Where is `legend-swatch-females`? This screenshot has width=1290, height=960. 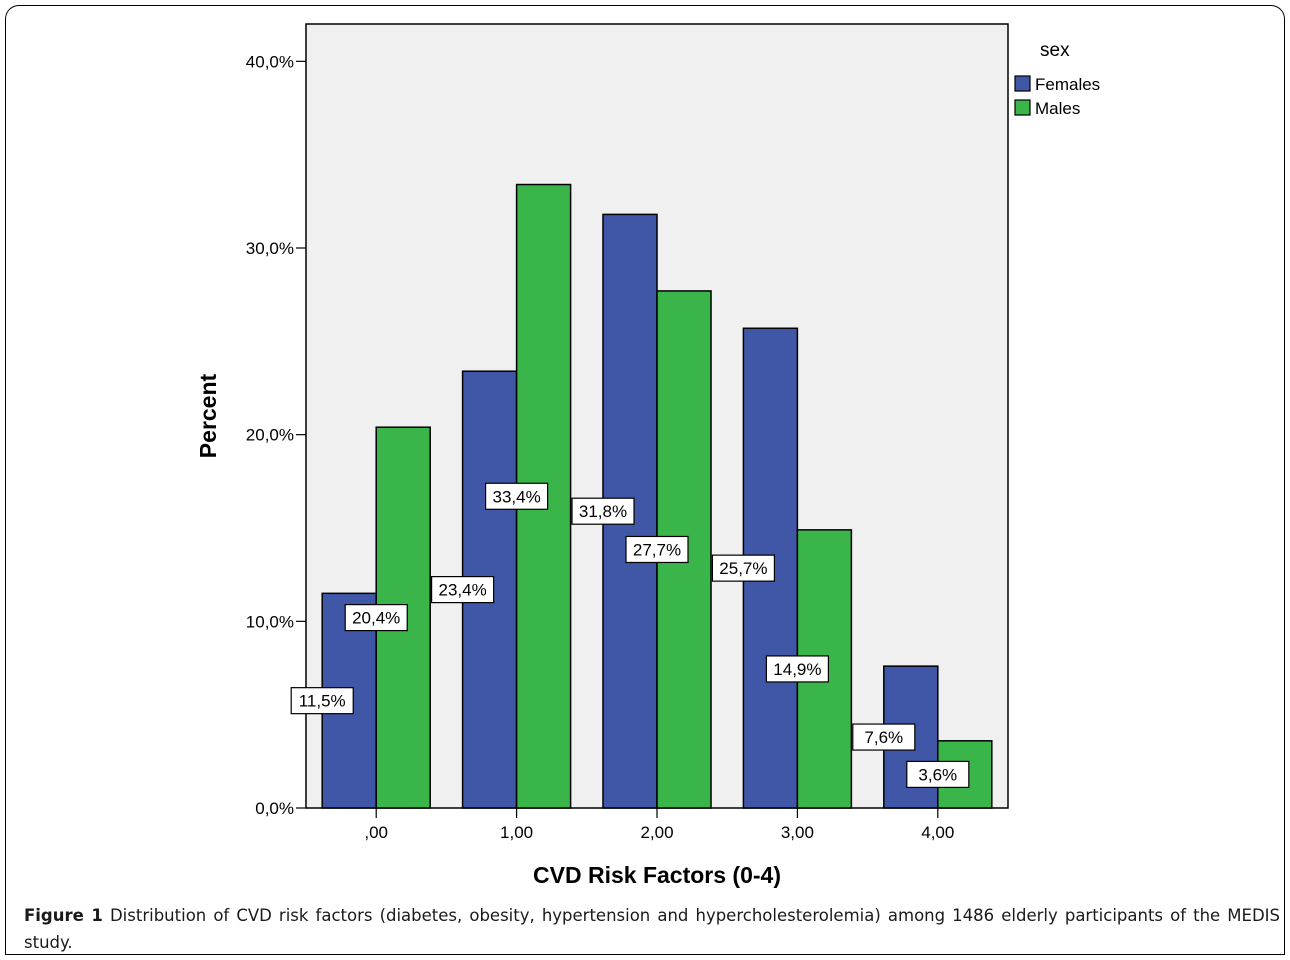
legend-swatch-females is located at coordinates (1022, 83).